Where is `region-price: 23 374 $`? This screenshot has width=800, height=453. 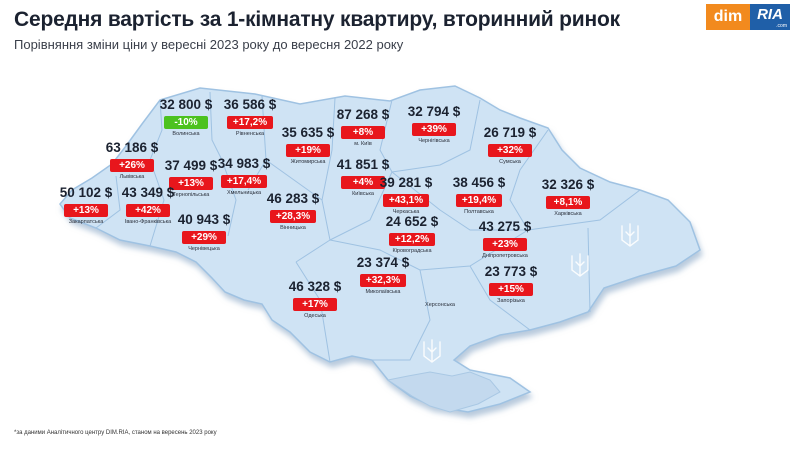 region-price: 23 374 $ is located at coordinates (383, 262).